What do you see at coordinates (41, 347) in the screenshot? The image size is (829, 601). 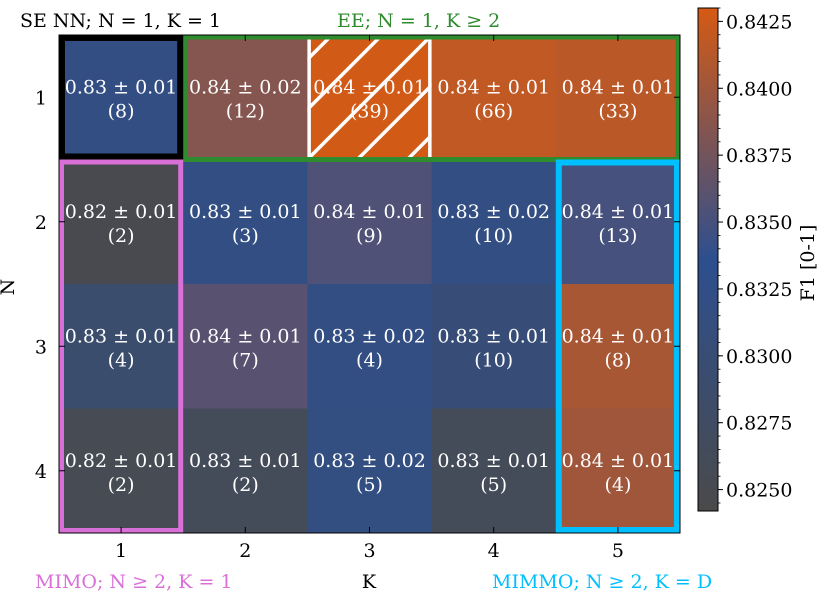 I see `y-tick-label: 3` at bounding box center [41, 347].